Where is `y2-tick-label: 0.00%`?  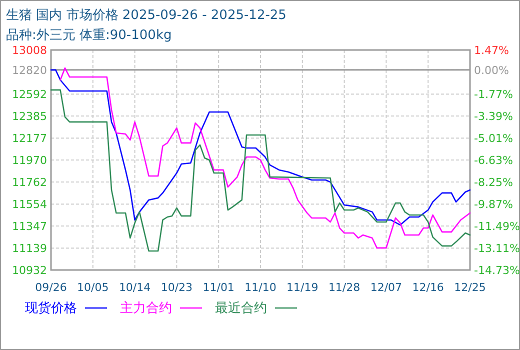 y2-tick-label: 0.00% is located at coordinates (491, 70).